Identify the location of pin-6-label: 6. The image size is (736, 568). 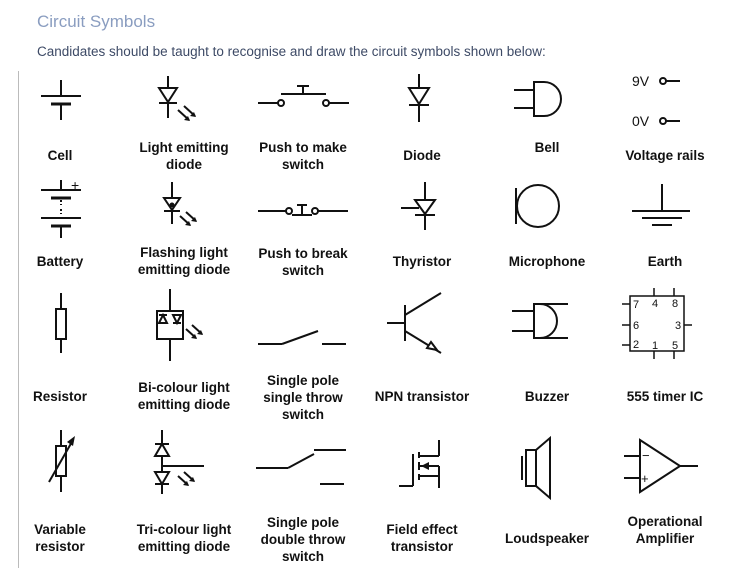
(636, 326).